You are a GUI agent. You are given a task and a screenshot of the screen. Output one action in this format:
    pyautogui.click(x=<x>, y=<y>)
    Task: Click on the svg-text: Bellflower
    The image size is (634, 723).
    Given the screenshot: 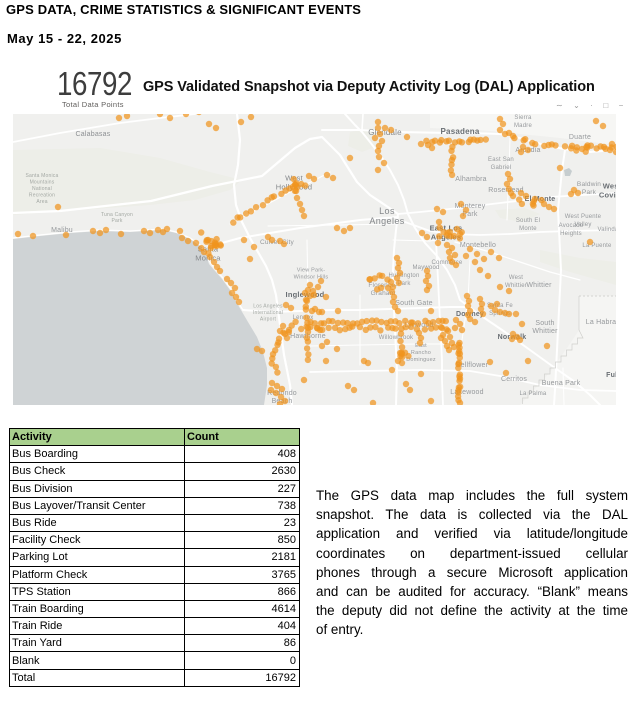 What is the action you would take?
    pyautogui.click(x=472, y=365)
    